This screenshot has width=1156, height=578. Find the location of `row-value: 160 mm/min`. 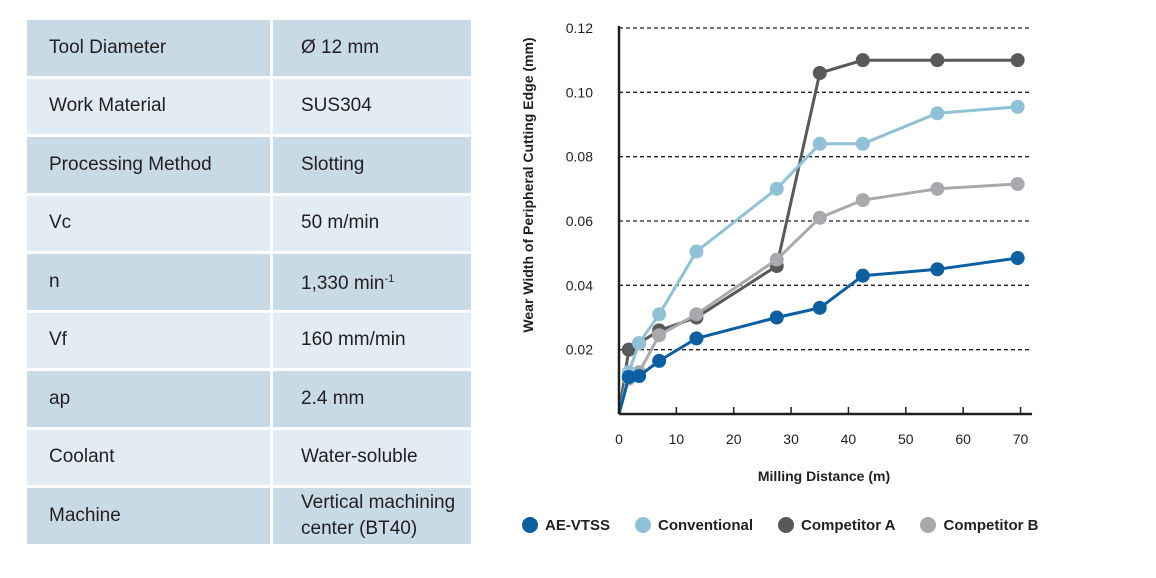

row-value: 160 mm/min is located at coordinates (372, 341).